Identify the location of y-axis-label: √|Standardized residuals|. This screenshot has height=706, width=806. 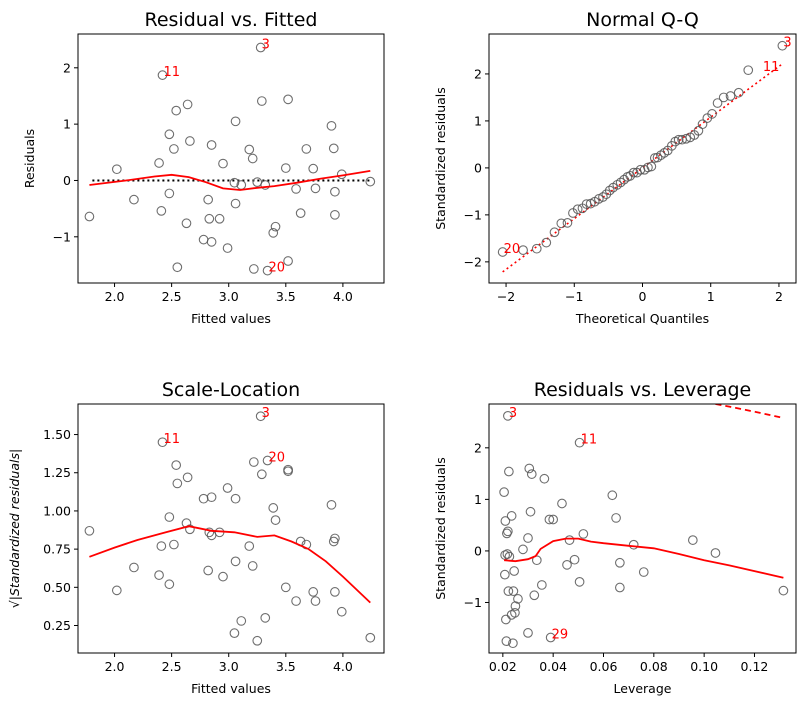
(14, 528).